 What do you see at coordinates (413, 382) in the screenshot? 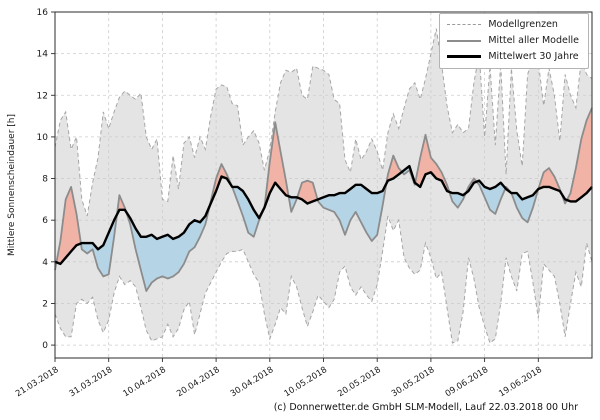
I see `x-tick-label: 30.05.2018` at bounding box center [413, 382].